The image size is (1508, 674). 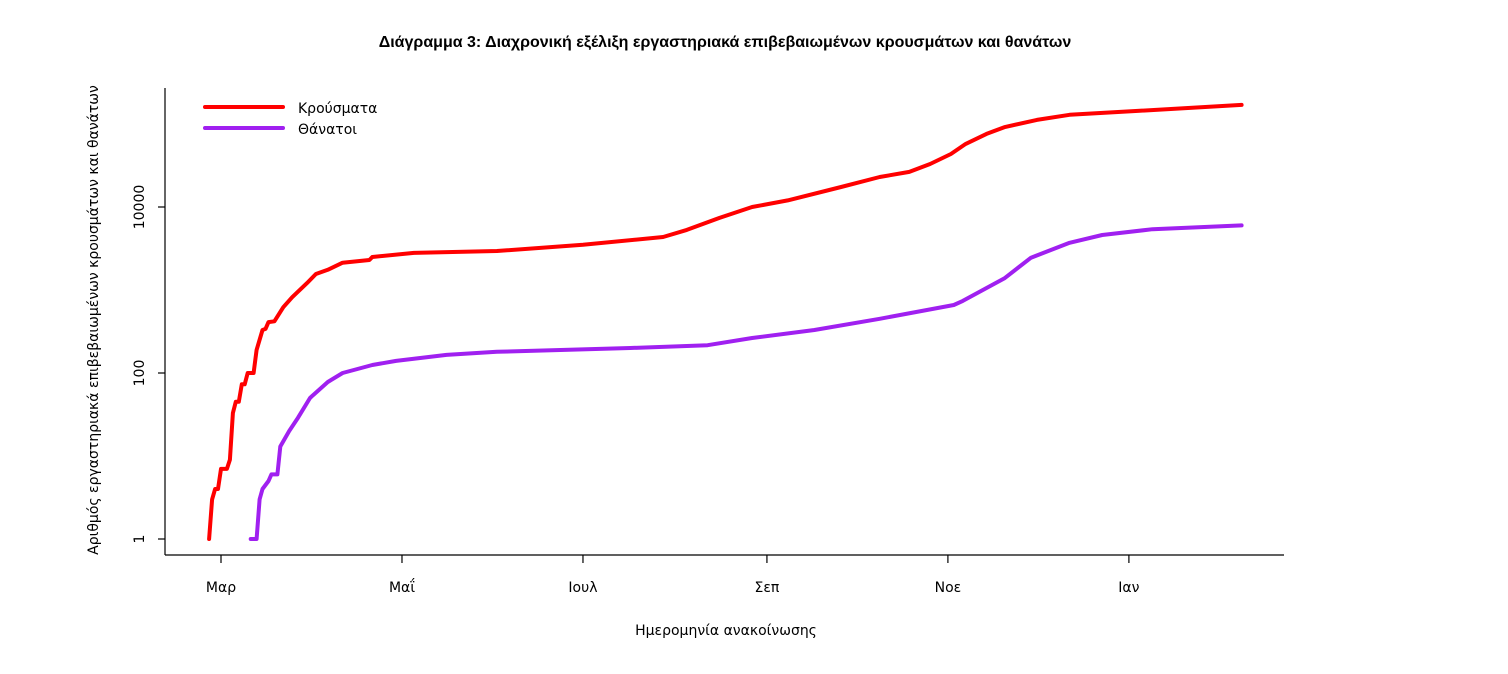 What do you see at coordinates (582, 588) in the screenshot?
I see `x-tick-label: Ιουλ` at bounding box center [582, 588].